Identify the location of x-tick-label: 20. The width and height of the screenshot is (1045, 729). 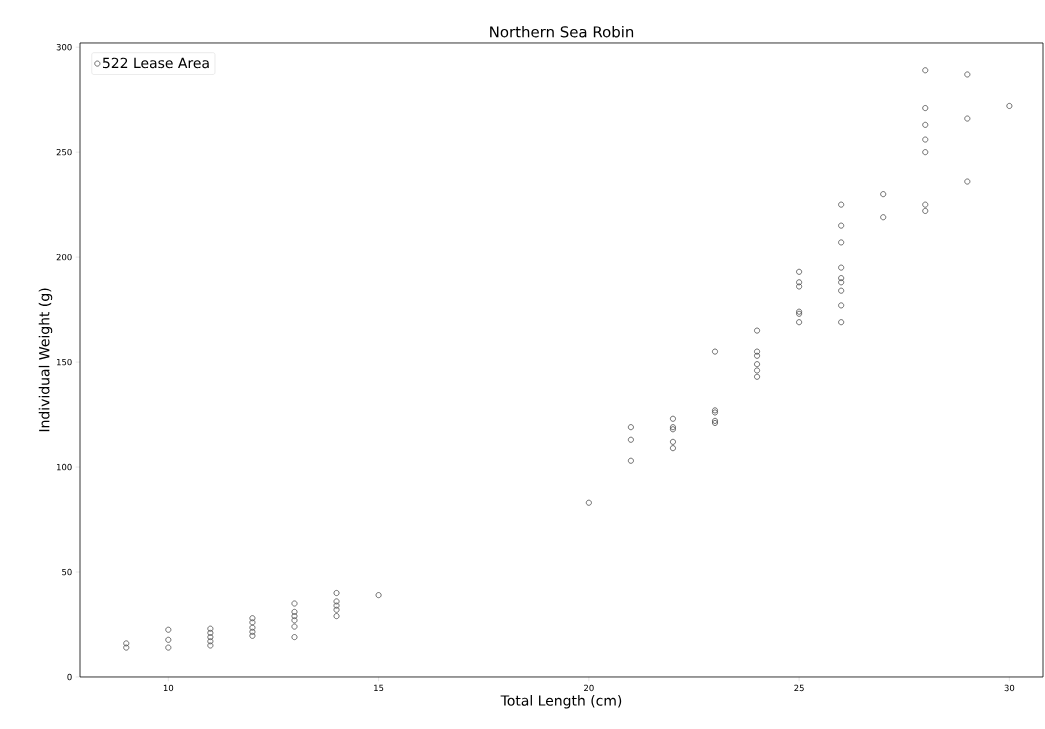
(589, 688).